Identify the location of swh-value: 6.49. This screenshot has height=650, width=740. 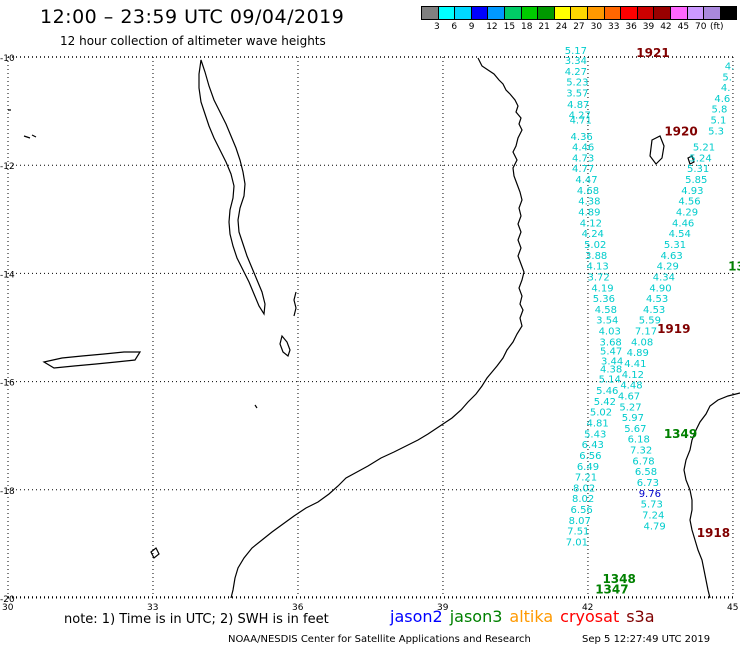
(588, 467).